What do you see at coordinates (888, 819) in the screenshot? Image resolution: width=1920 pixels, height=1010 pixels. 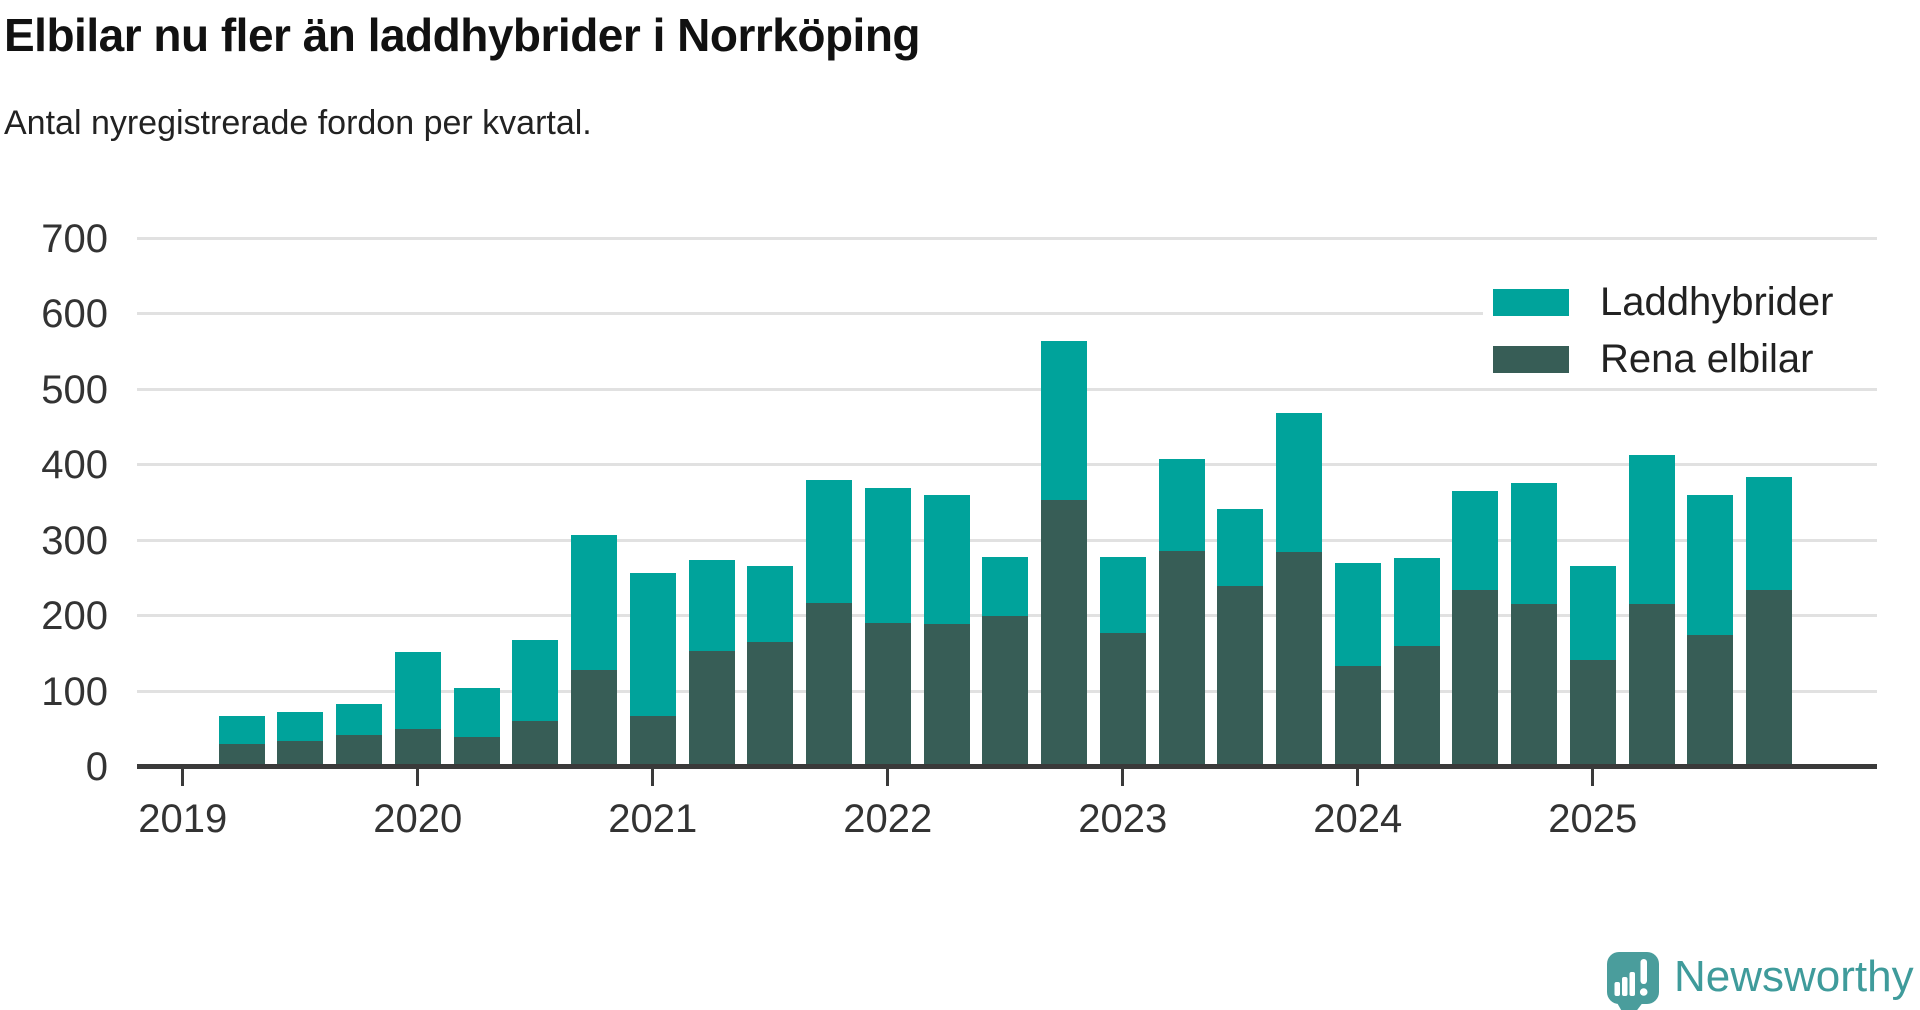 I see `x-axis-label-2022: 2022` at bounding box center [888, 819].